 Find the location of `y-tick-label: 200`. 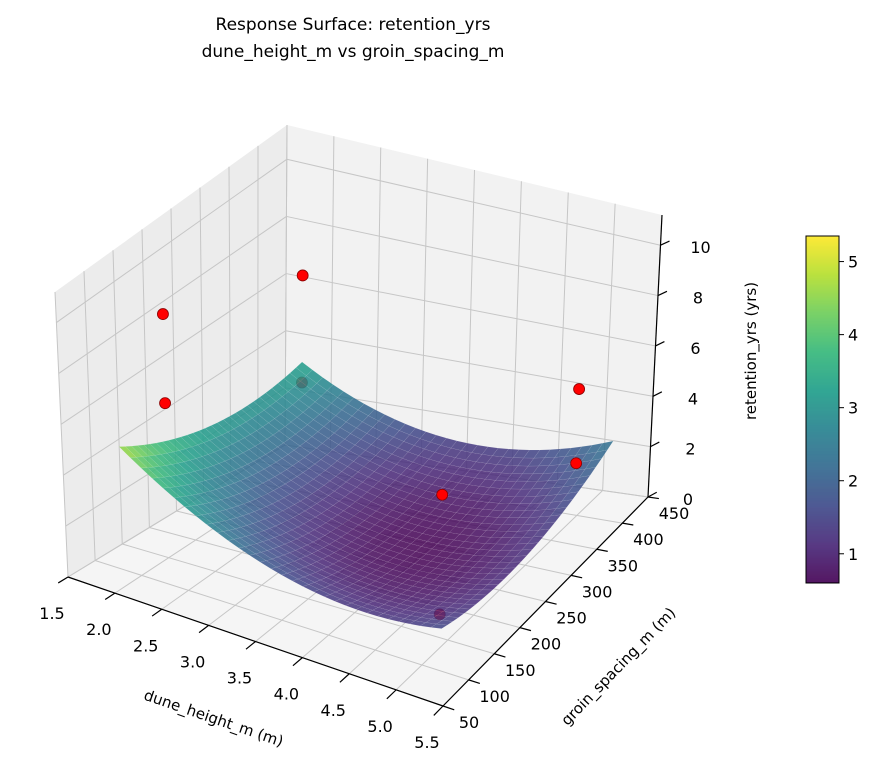

y-tick-label: 200 is located at coordinates (546, 644).